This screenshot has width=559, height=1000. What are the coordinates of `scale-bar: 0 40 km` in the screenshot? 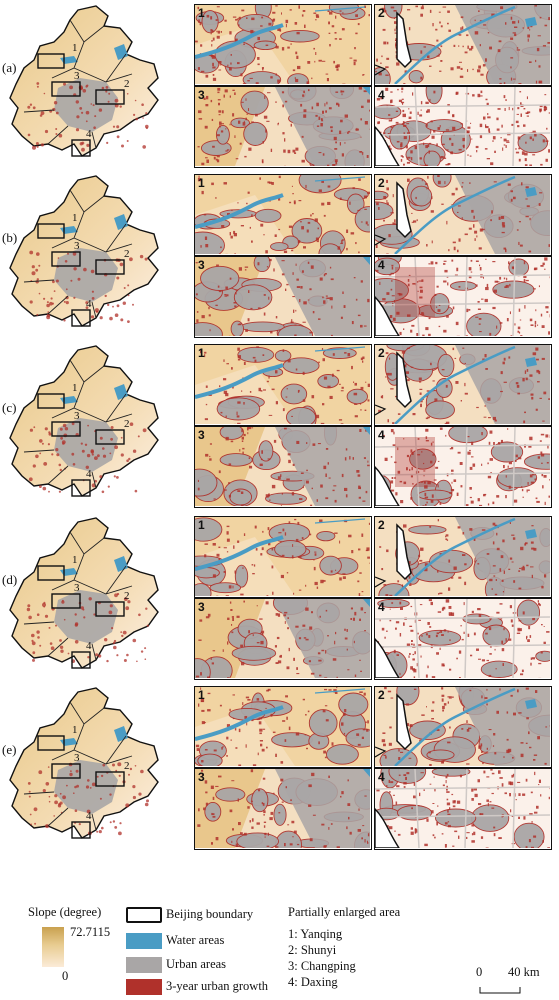 It's located at (517, 980).